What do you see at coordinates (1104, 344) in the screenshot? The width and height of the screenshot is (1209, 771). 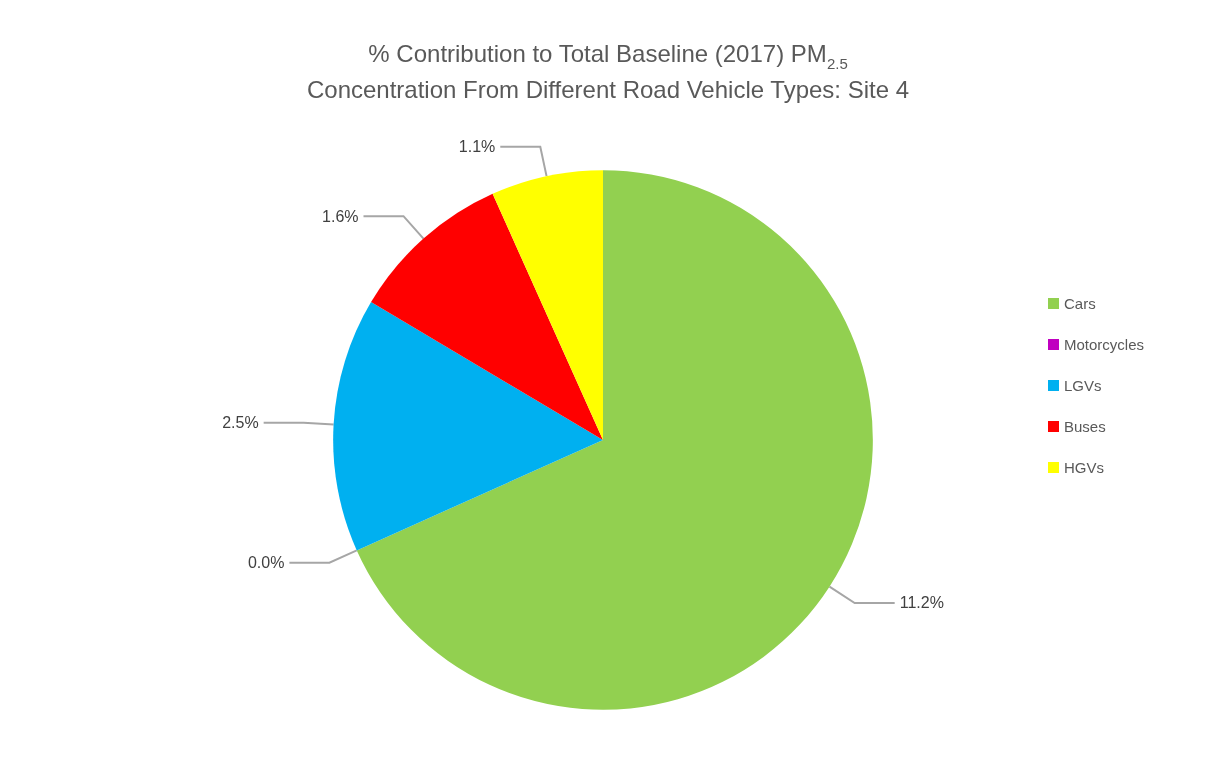 I see `legend-label: Motorcycles` at bounding box center [1104, 344].